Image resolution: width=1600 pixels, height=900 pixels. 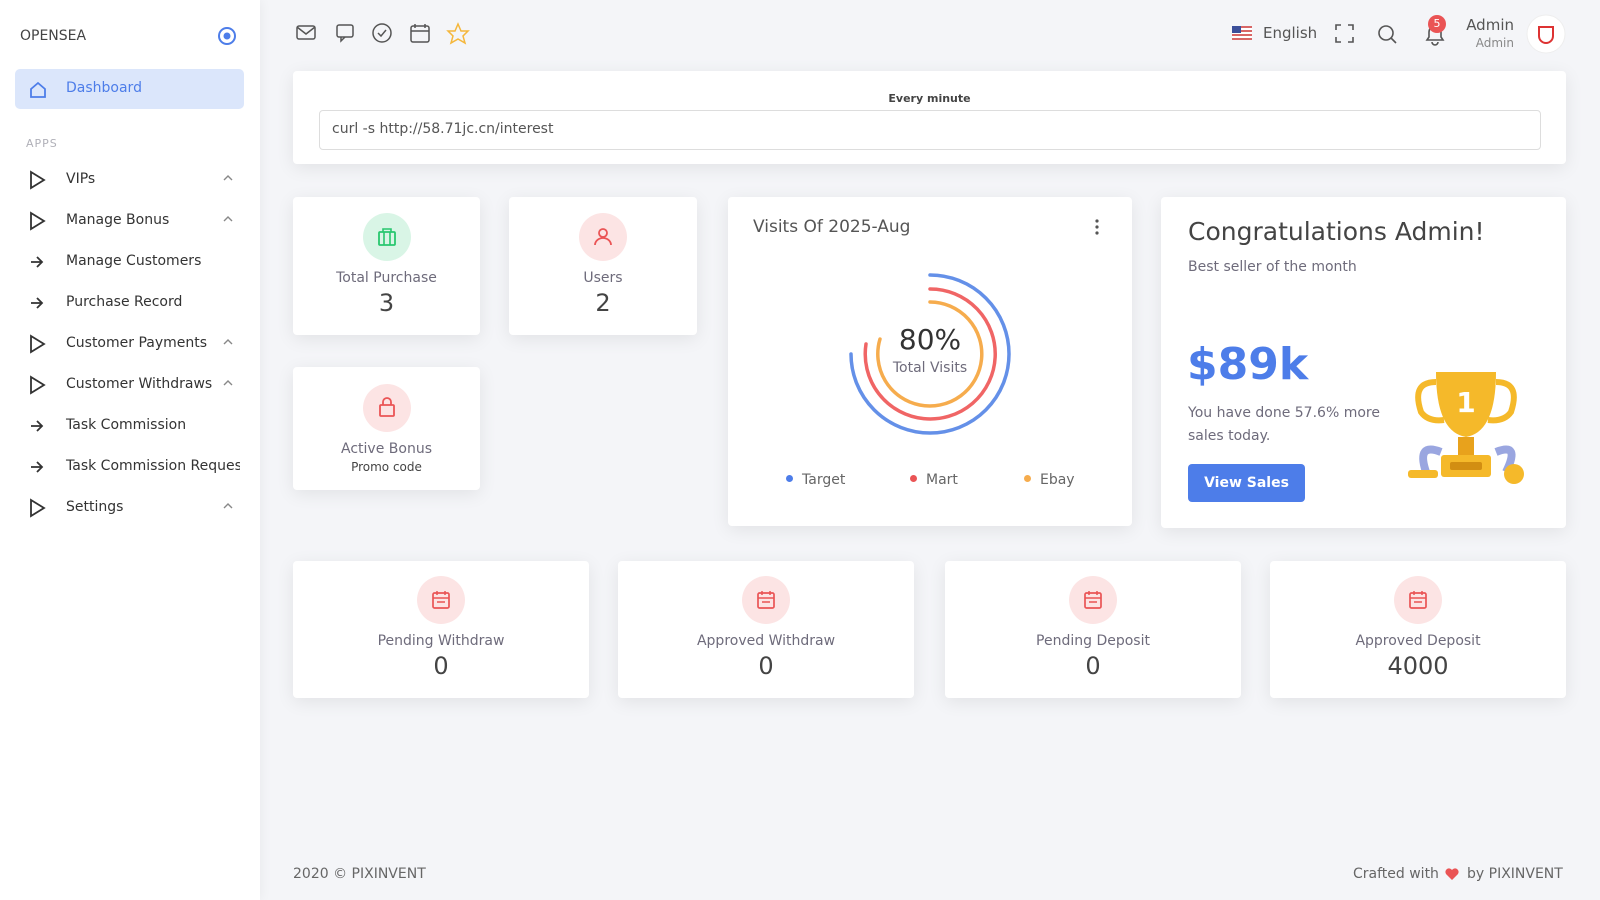 I want to click on nav-item: Purchase Record, so click(x=134, y=303).